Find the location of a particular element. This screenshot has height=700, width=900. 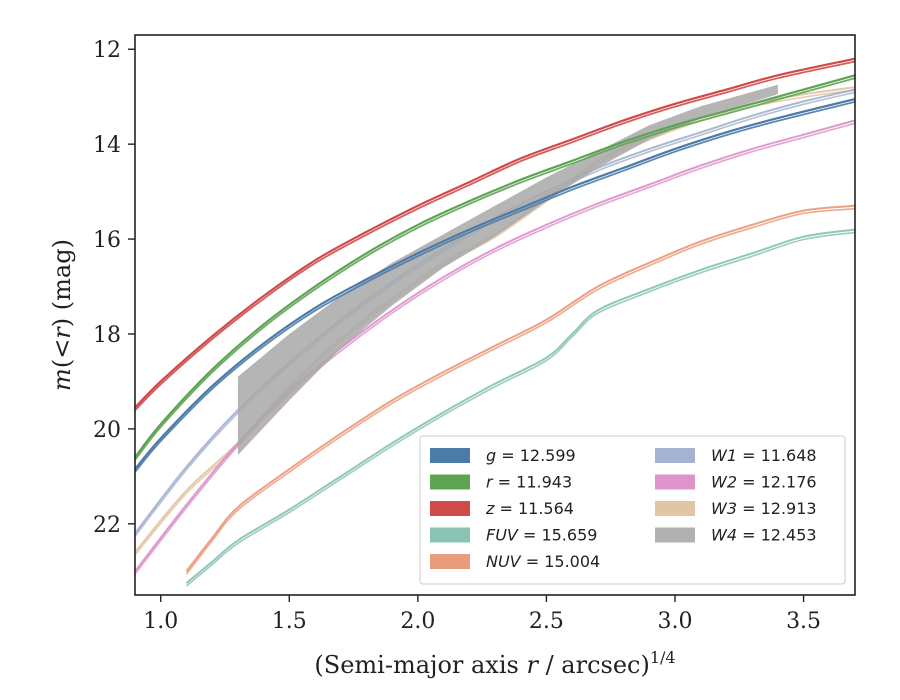

y-tick-label: 16 is located at coordinates (107, 240).